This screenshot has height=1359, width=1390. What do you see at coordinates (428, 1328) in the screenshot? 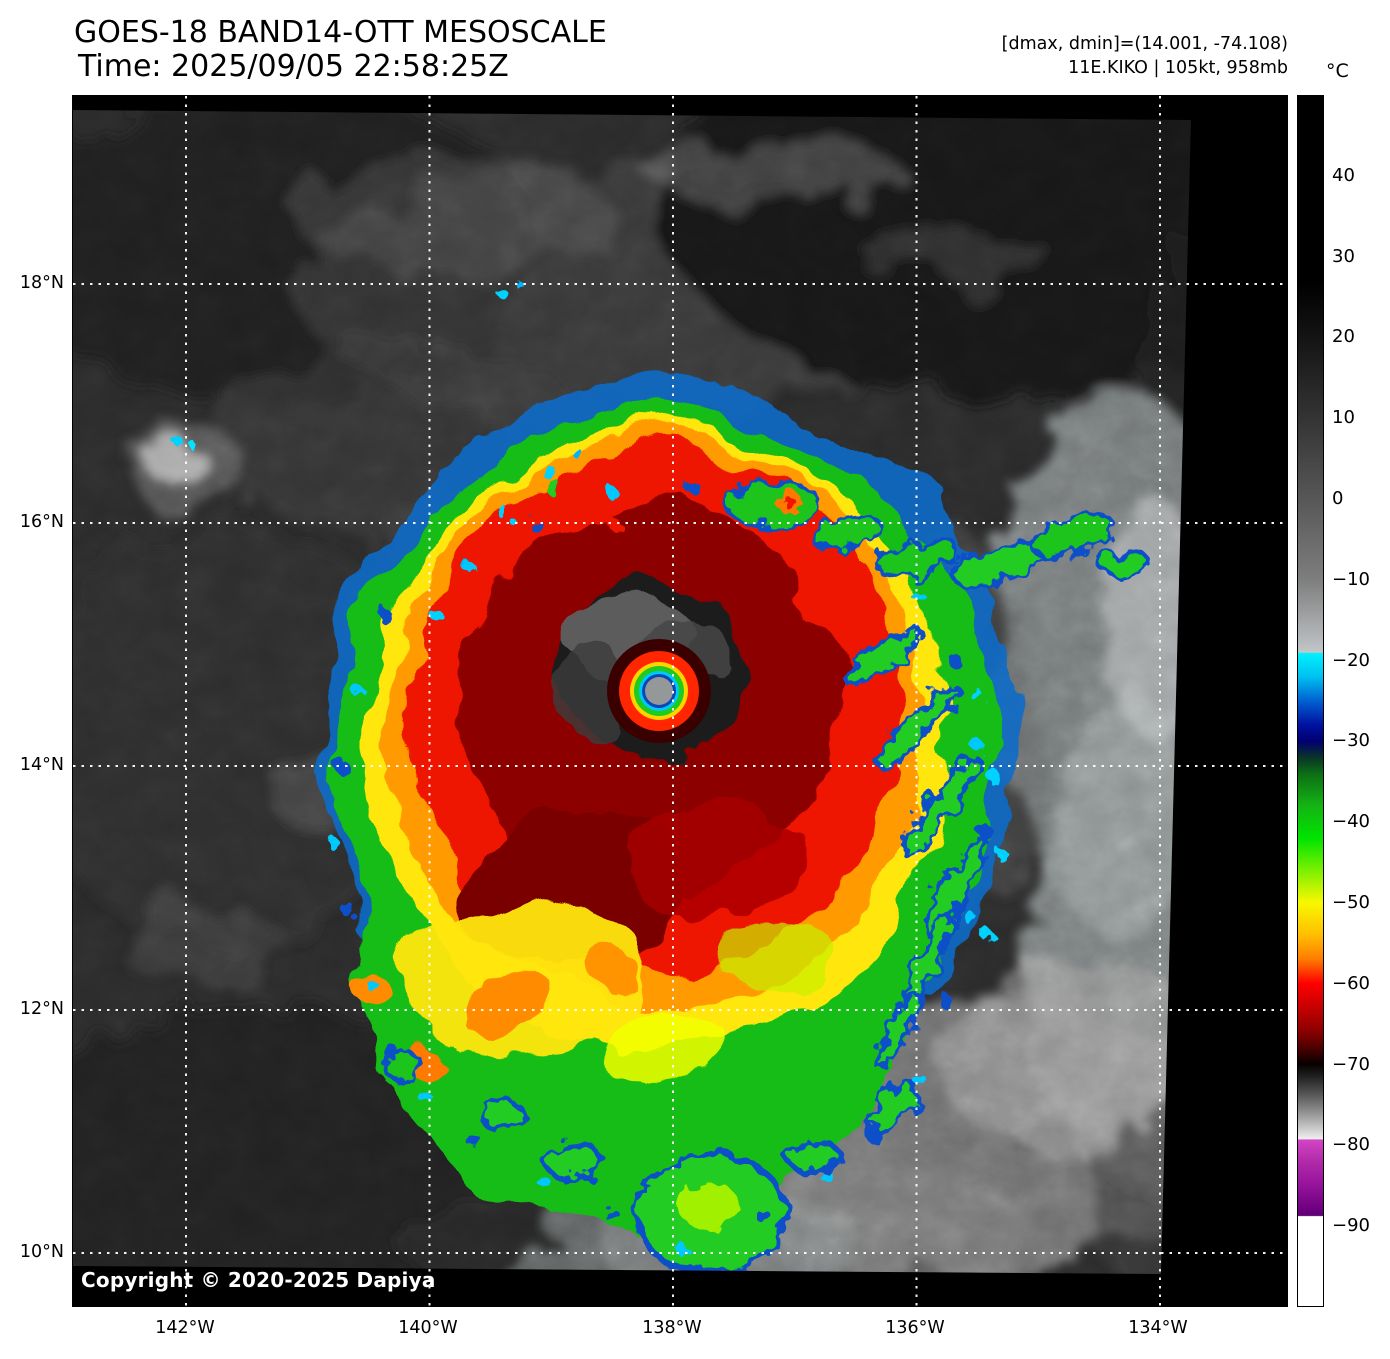
I see `lon-label-140w: 140°W` at bounding box center [428, 1328].